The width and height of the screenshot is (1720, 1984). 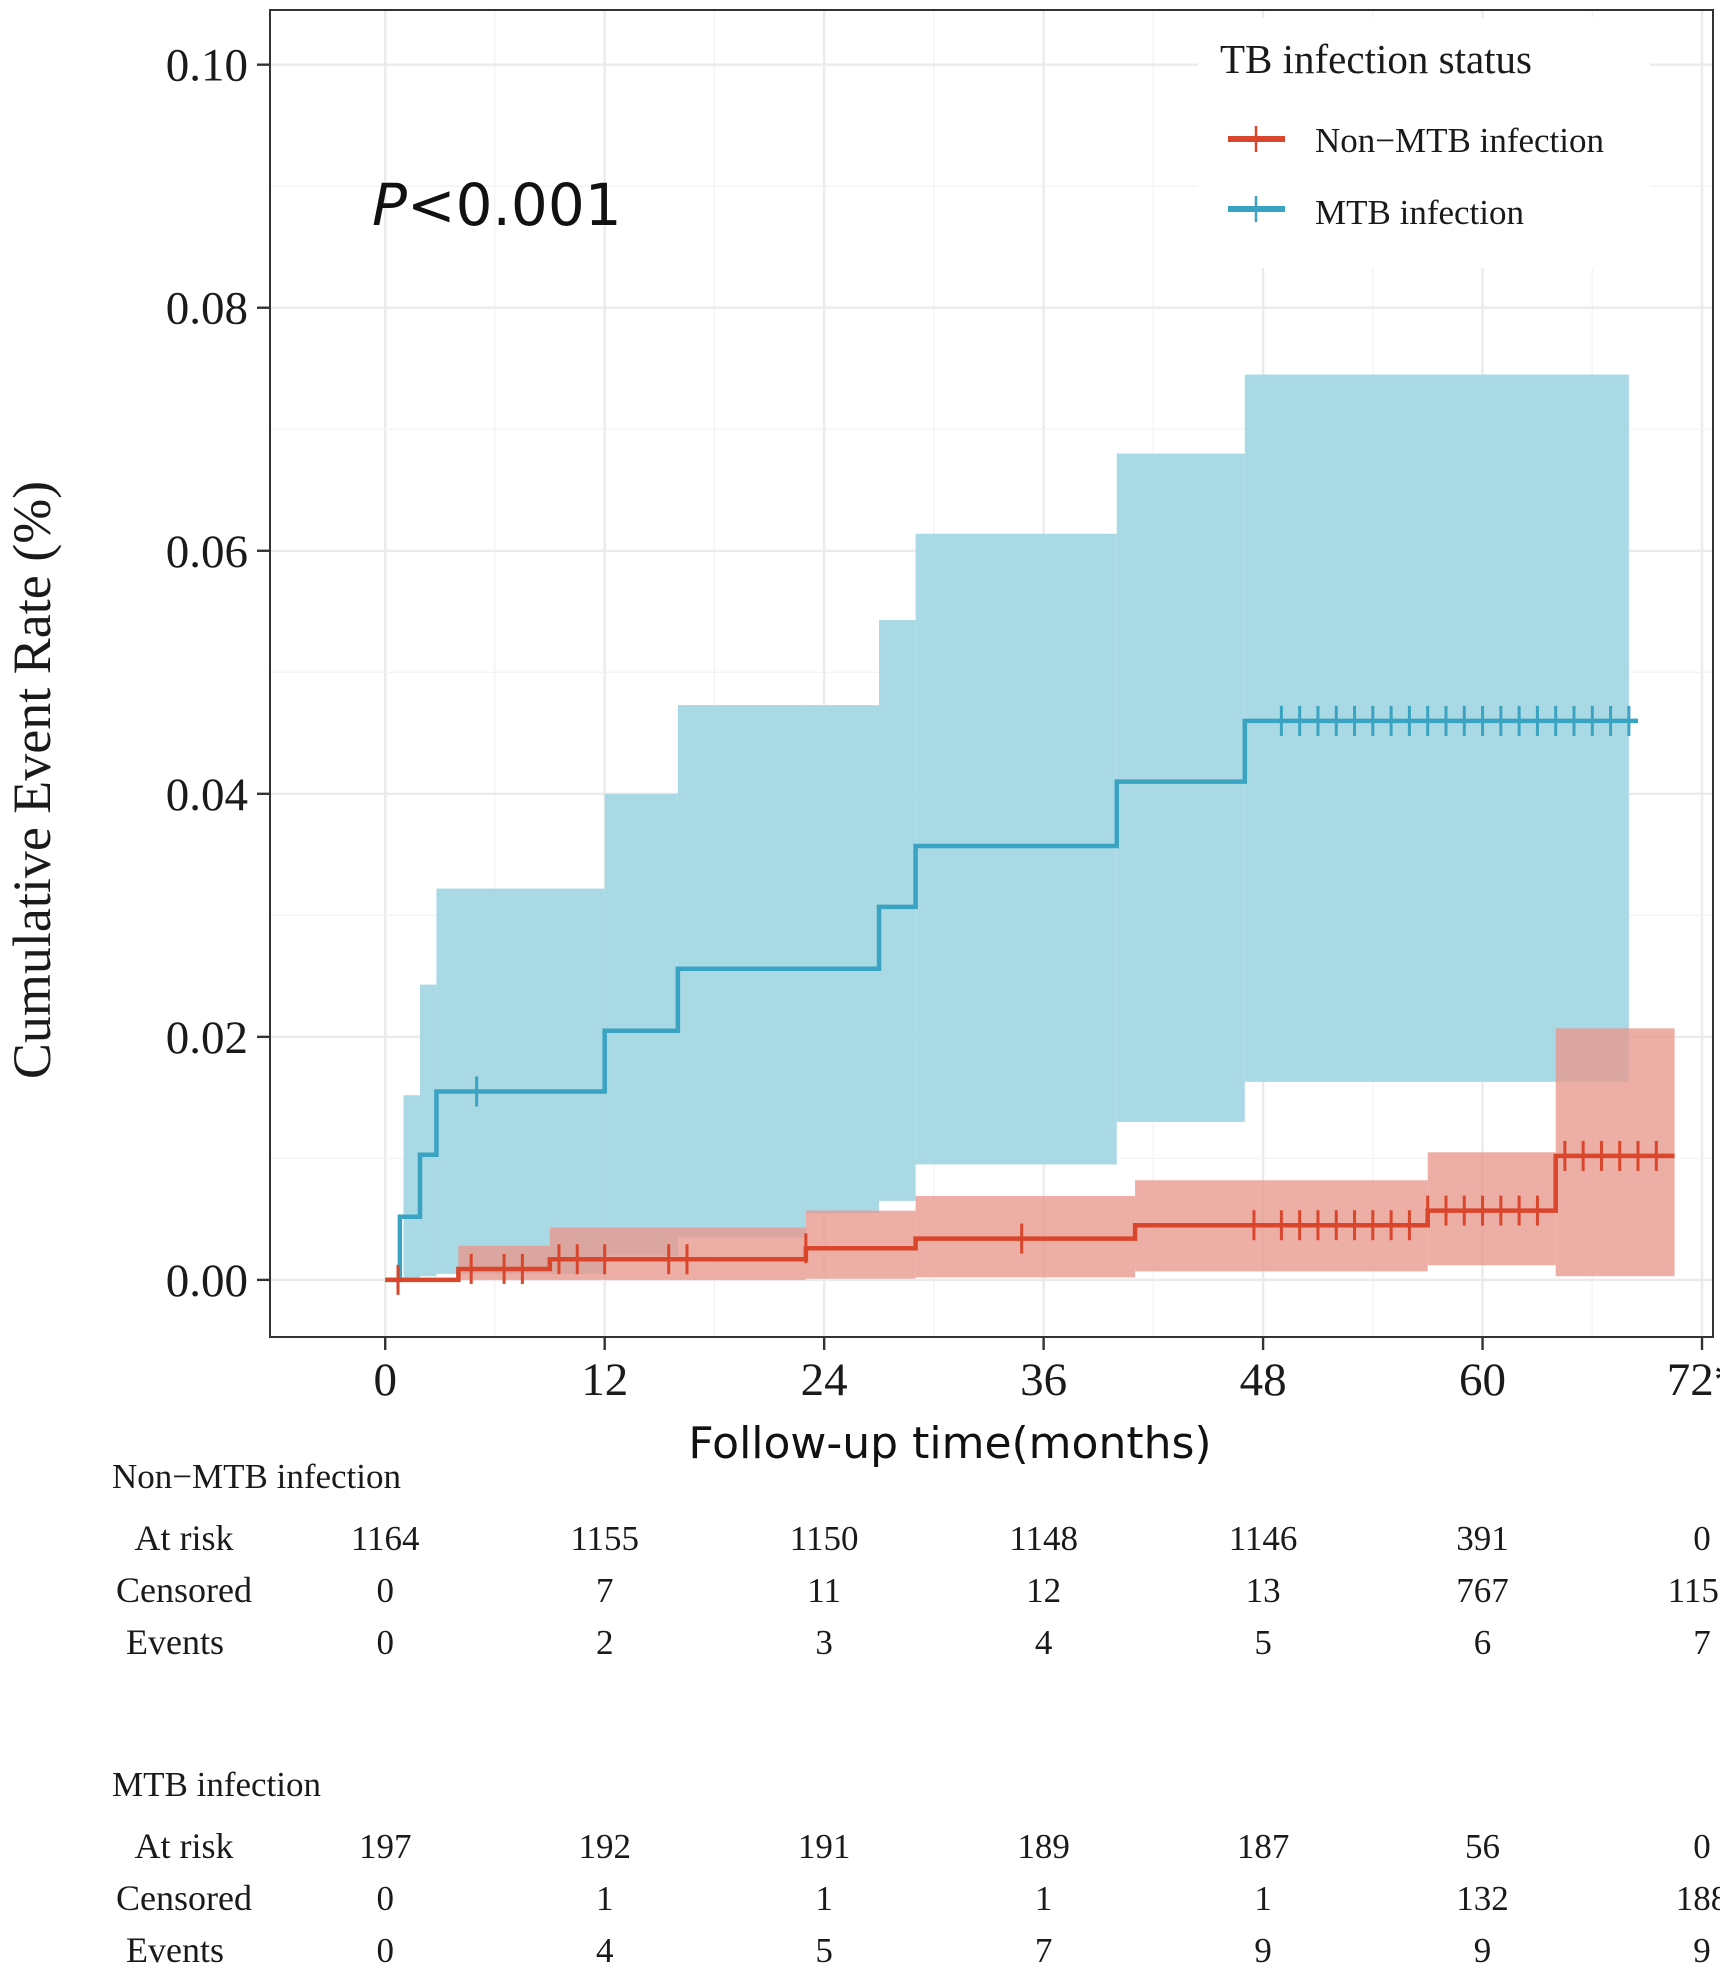 I want to click on p-value-text: <0.001, so click(x=514, y=205).